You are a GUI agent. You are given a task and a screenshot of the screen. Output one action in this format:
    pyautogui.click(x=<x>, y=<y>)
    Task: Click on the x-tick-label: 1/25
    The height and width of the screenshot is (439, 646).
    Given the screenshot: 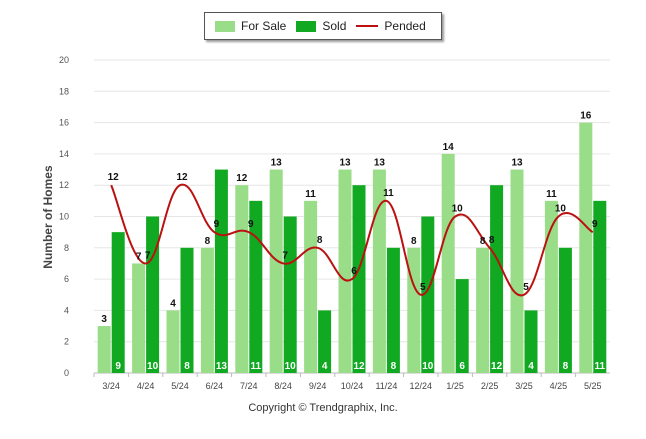 What is the action you would take?
    pyautogui.click(x=455, y=386)
    